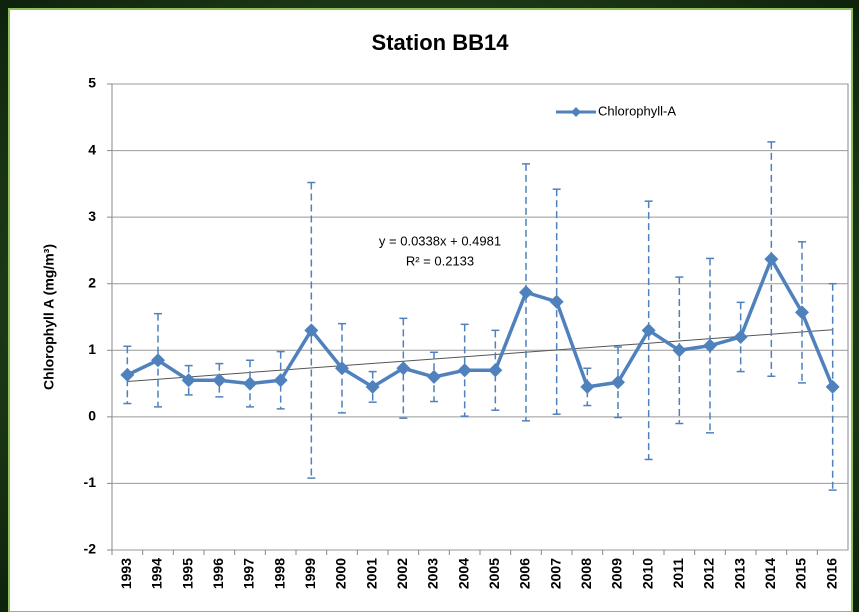  I want to click on x-tick-label: 1993, so click(126, 573).